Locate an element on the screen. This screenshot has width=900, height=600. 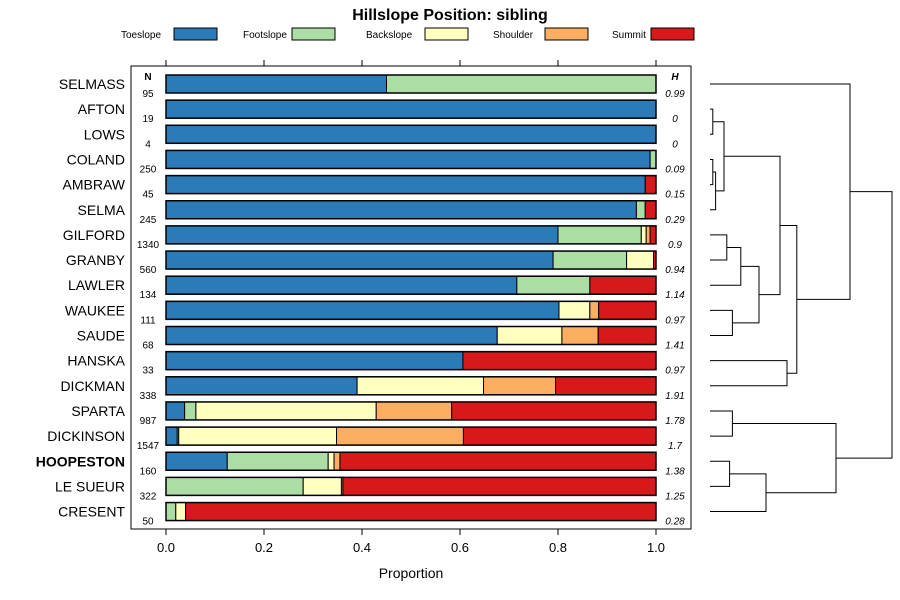
row-h-value: 1.78 is located at coordinates (675, 421).